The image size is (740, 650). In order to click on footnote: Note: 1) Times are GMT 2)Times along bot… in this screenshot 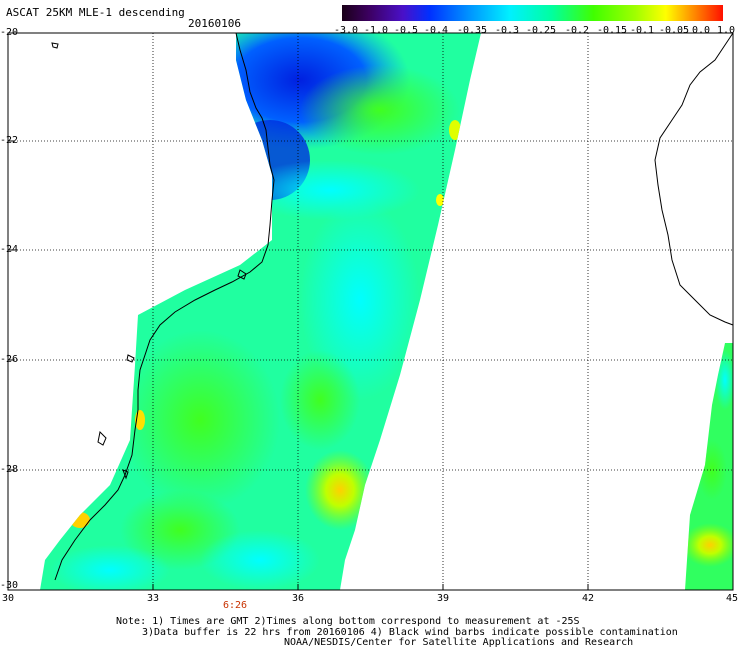, I will do `click(397, 632)`.